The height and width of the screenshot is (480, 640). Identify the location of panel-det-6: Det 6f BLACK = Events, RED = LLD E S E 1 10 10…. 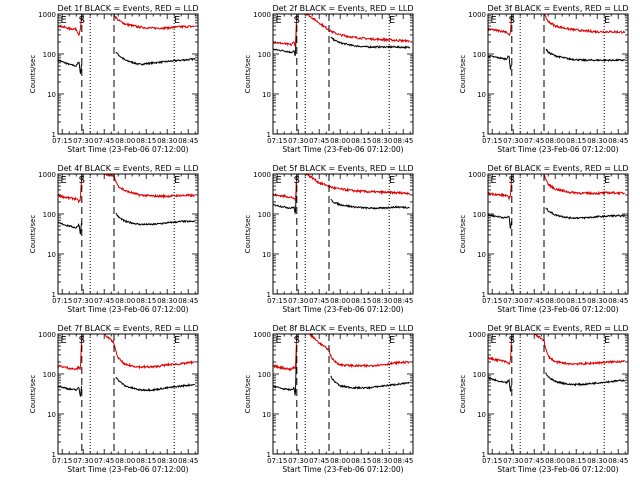
(544, 239).